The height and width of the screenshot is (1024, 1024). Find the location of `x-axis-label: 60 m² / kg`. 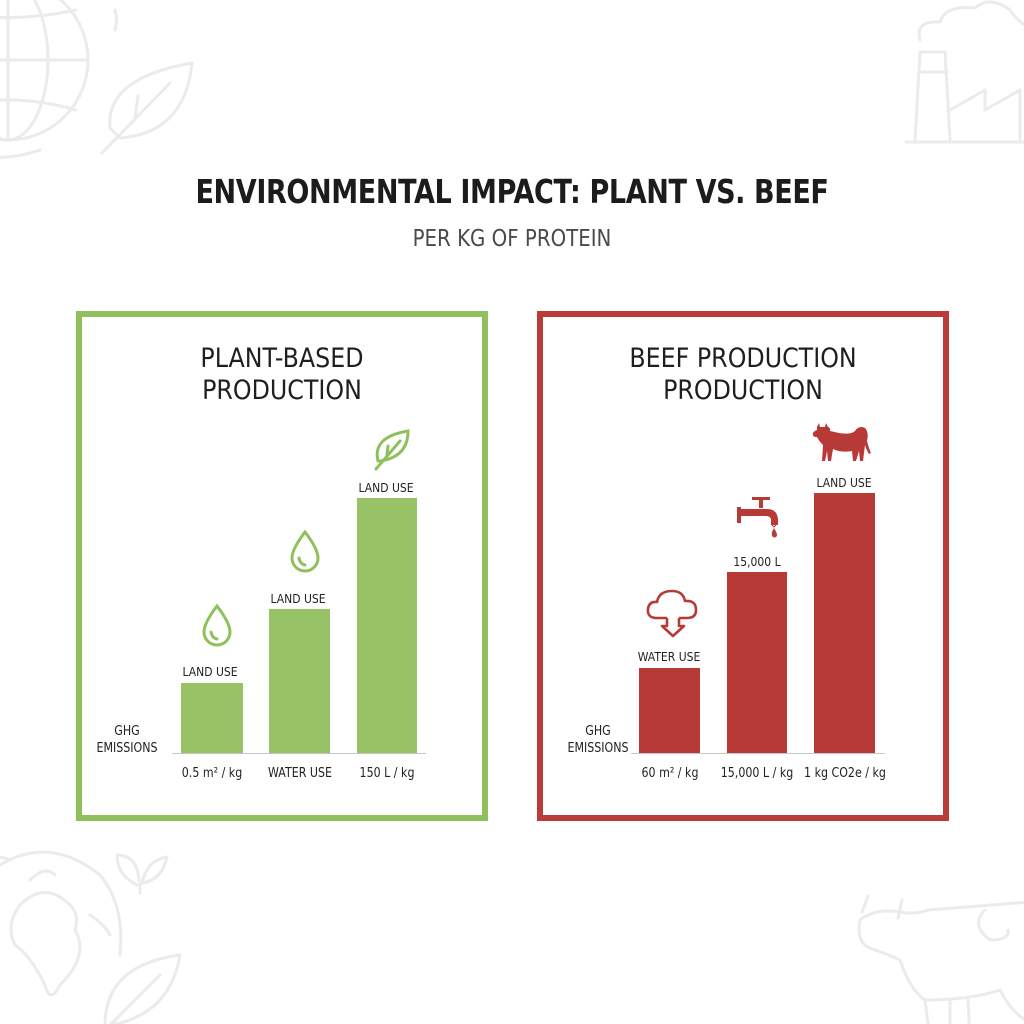

x-axis-label: 60 m² / kg is located at coordinates (670, 773).